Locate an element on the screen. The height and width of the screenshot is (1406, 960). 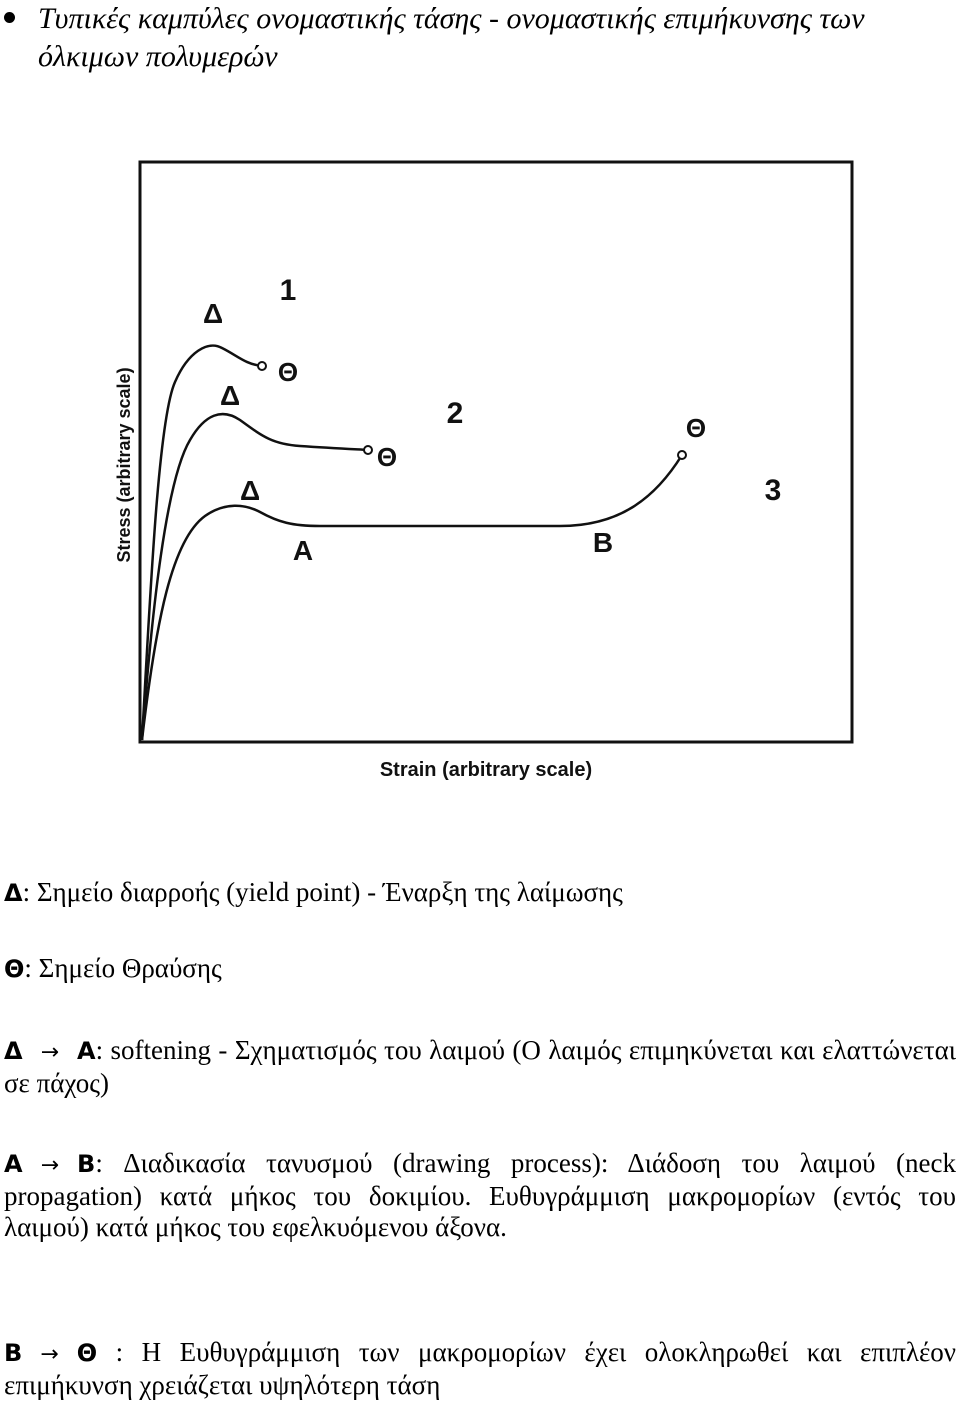
curve-number-1: 1 is located at coordinates (288, 290).